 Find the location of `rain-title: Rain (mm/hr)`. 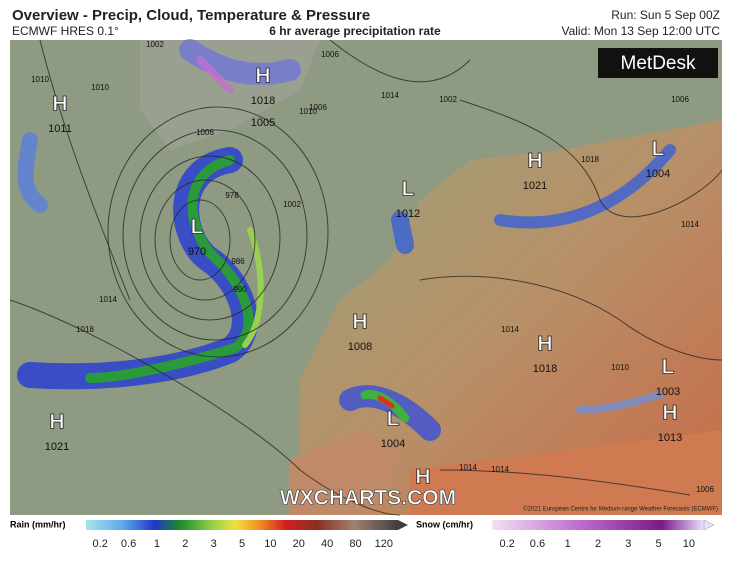

rain-title: Rain (mm/hr) is located at coordinates (38, 524).